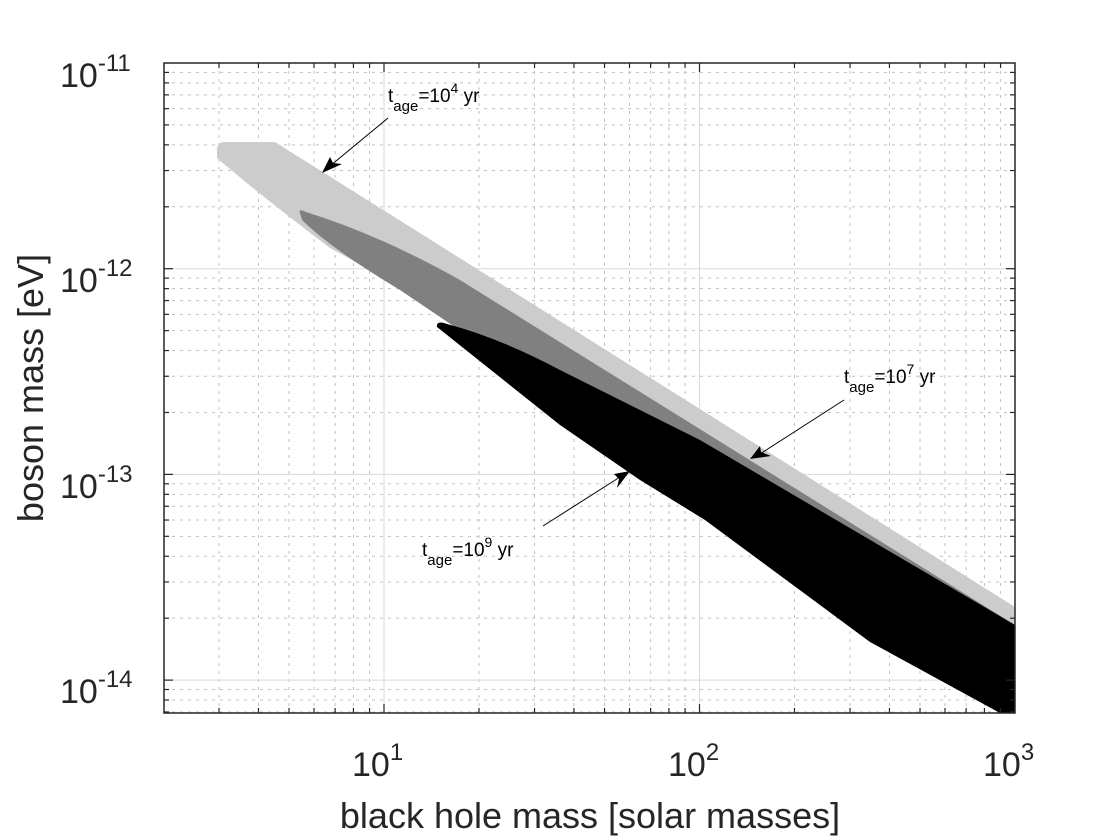 This screenshot has height=840, width=1120. I want to click on x-tick-label: 10³, so click(1008, 761).